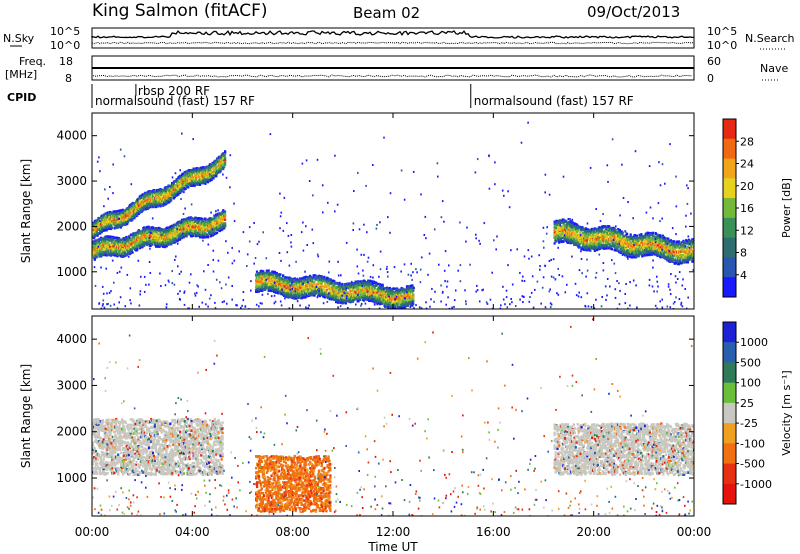 The width and height of the screenshot is (800, 554). Describe the element at coordinates (71, 226) in the screenshot. I see `ytick-label-0-1: 2000` at that location.